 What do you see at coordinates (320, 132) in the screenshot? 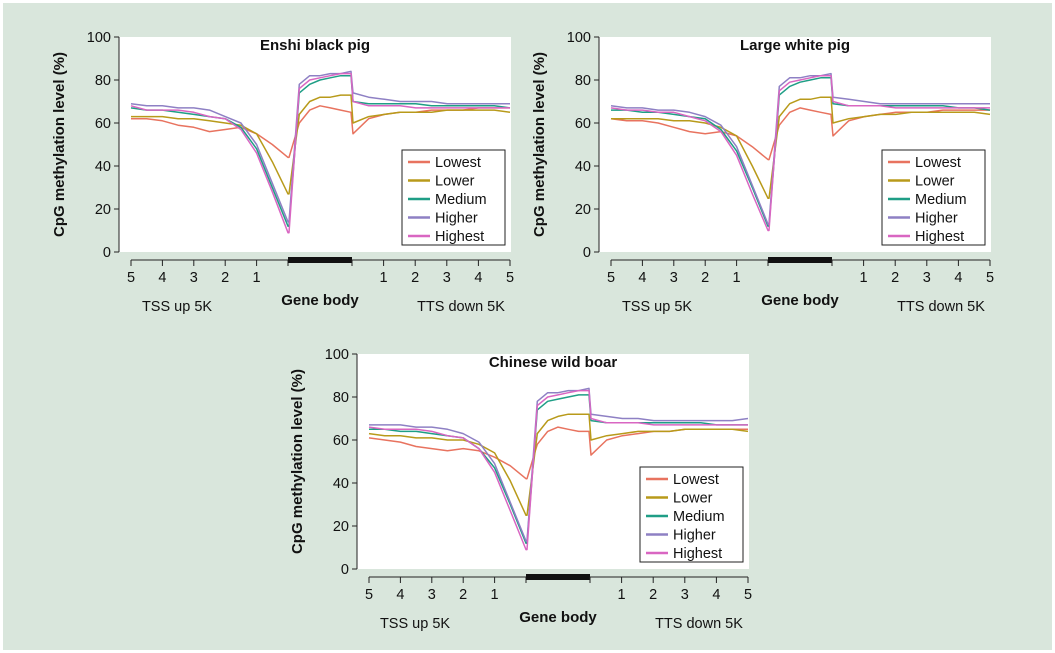
I see `series-line-lowest` at bounding box center [320, 132].